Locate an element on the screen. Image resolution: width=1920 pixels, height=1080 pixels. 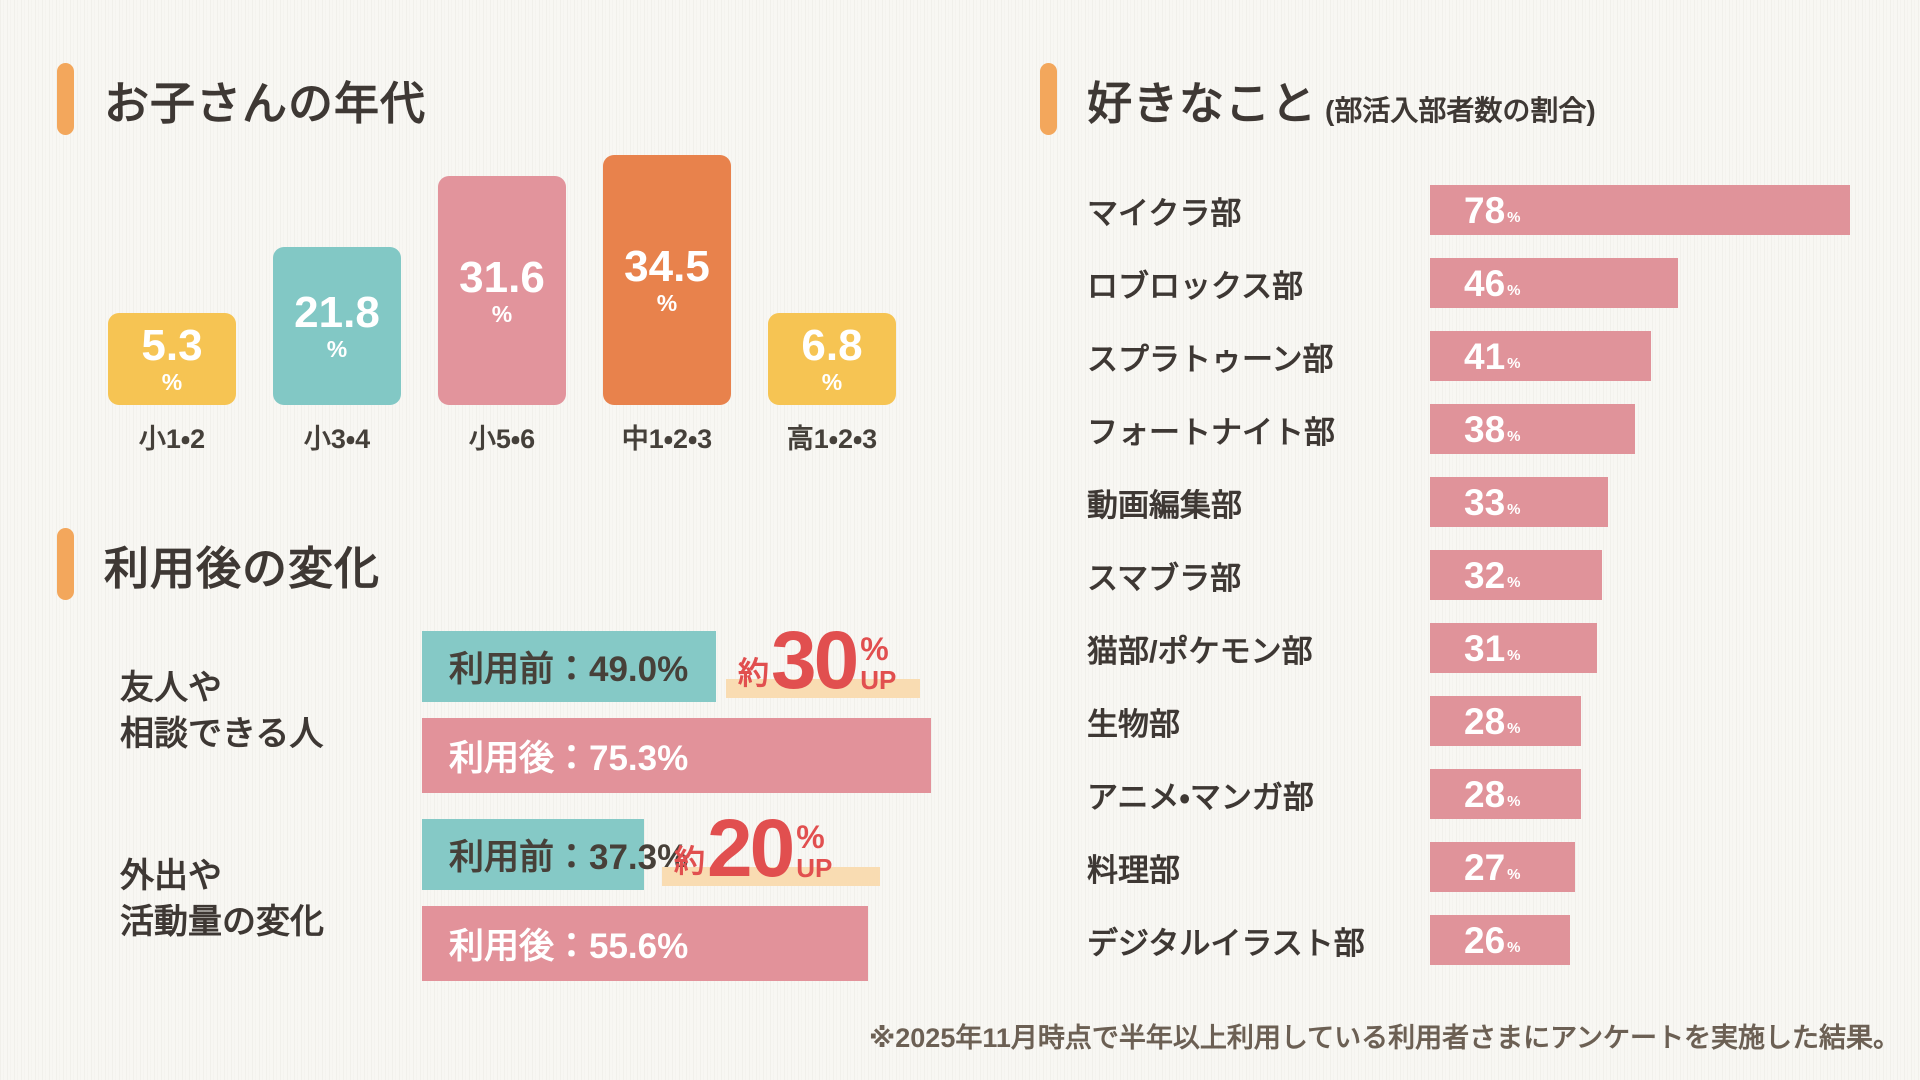
club-bar-value: 78 is located at coordinates (1485, 210).